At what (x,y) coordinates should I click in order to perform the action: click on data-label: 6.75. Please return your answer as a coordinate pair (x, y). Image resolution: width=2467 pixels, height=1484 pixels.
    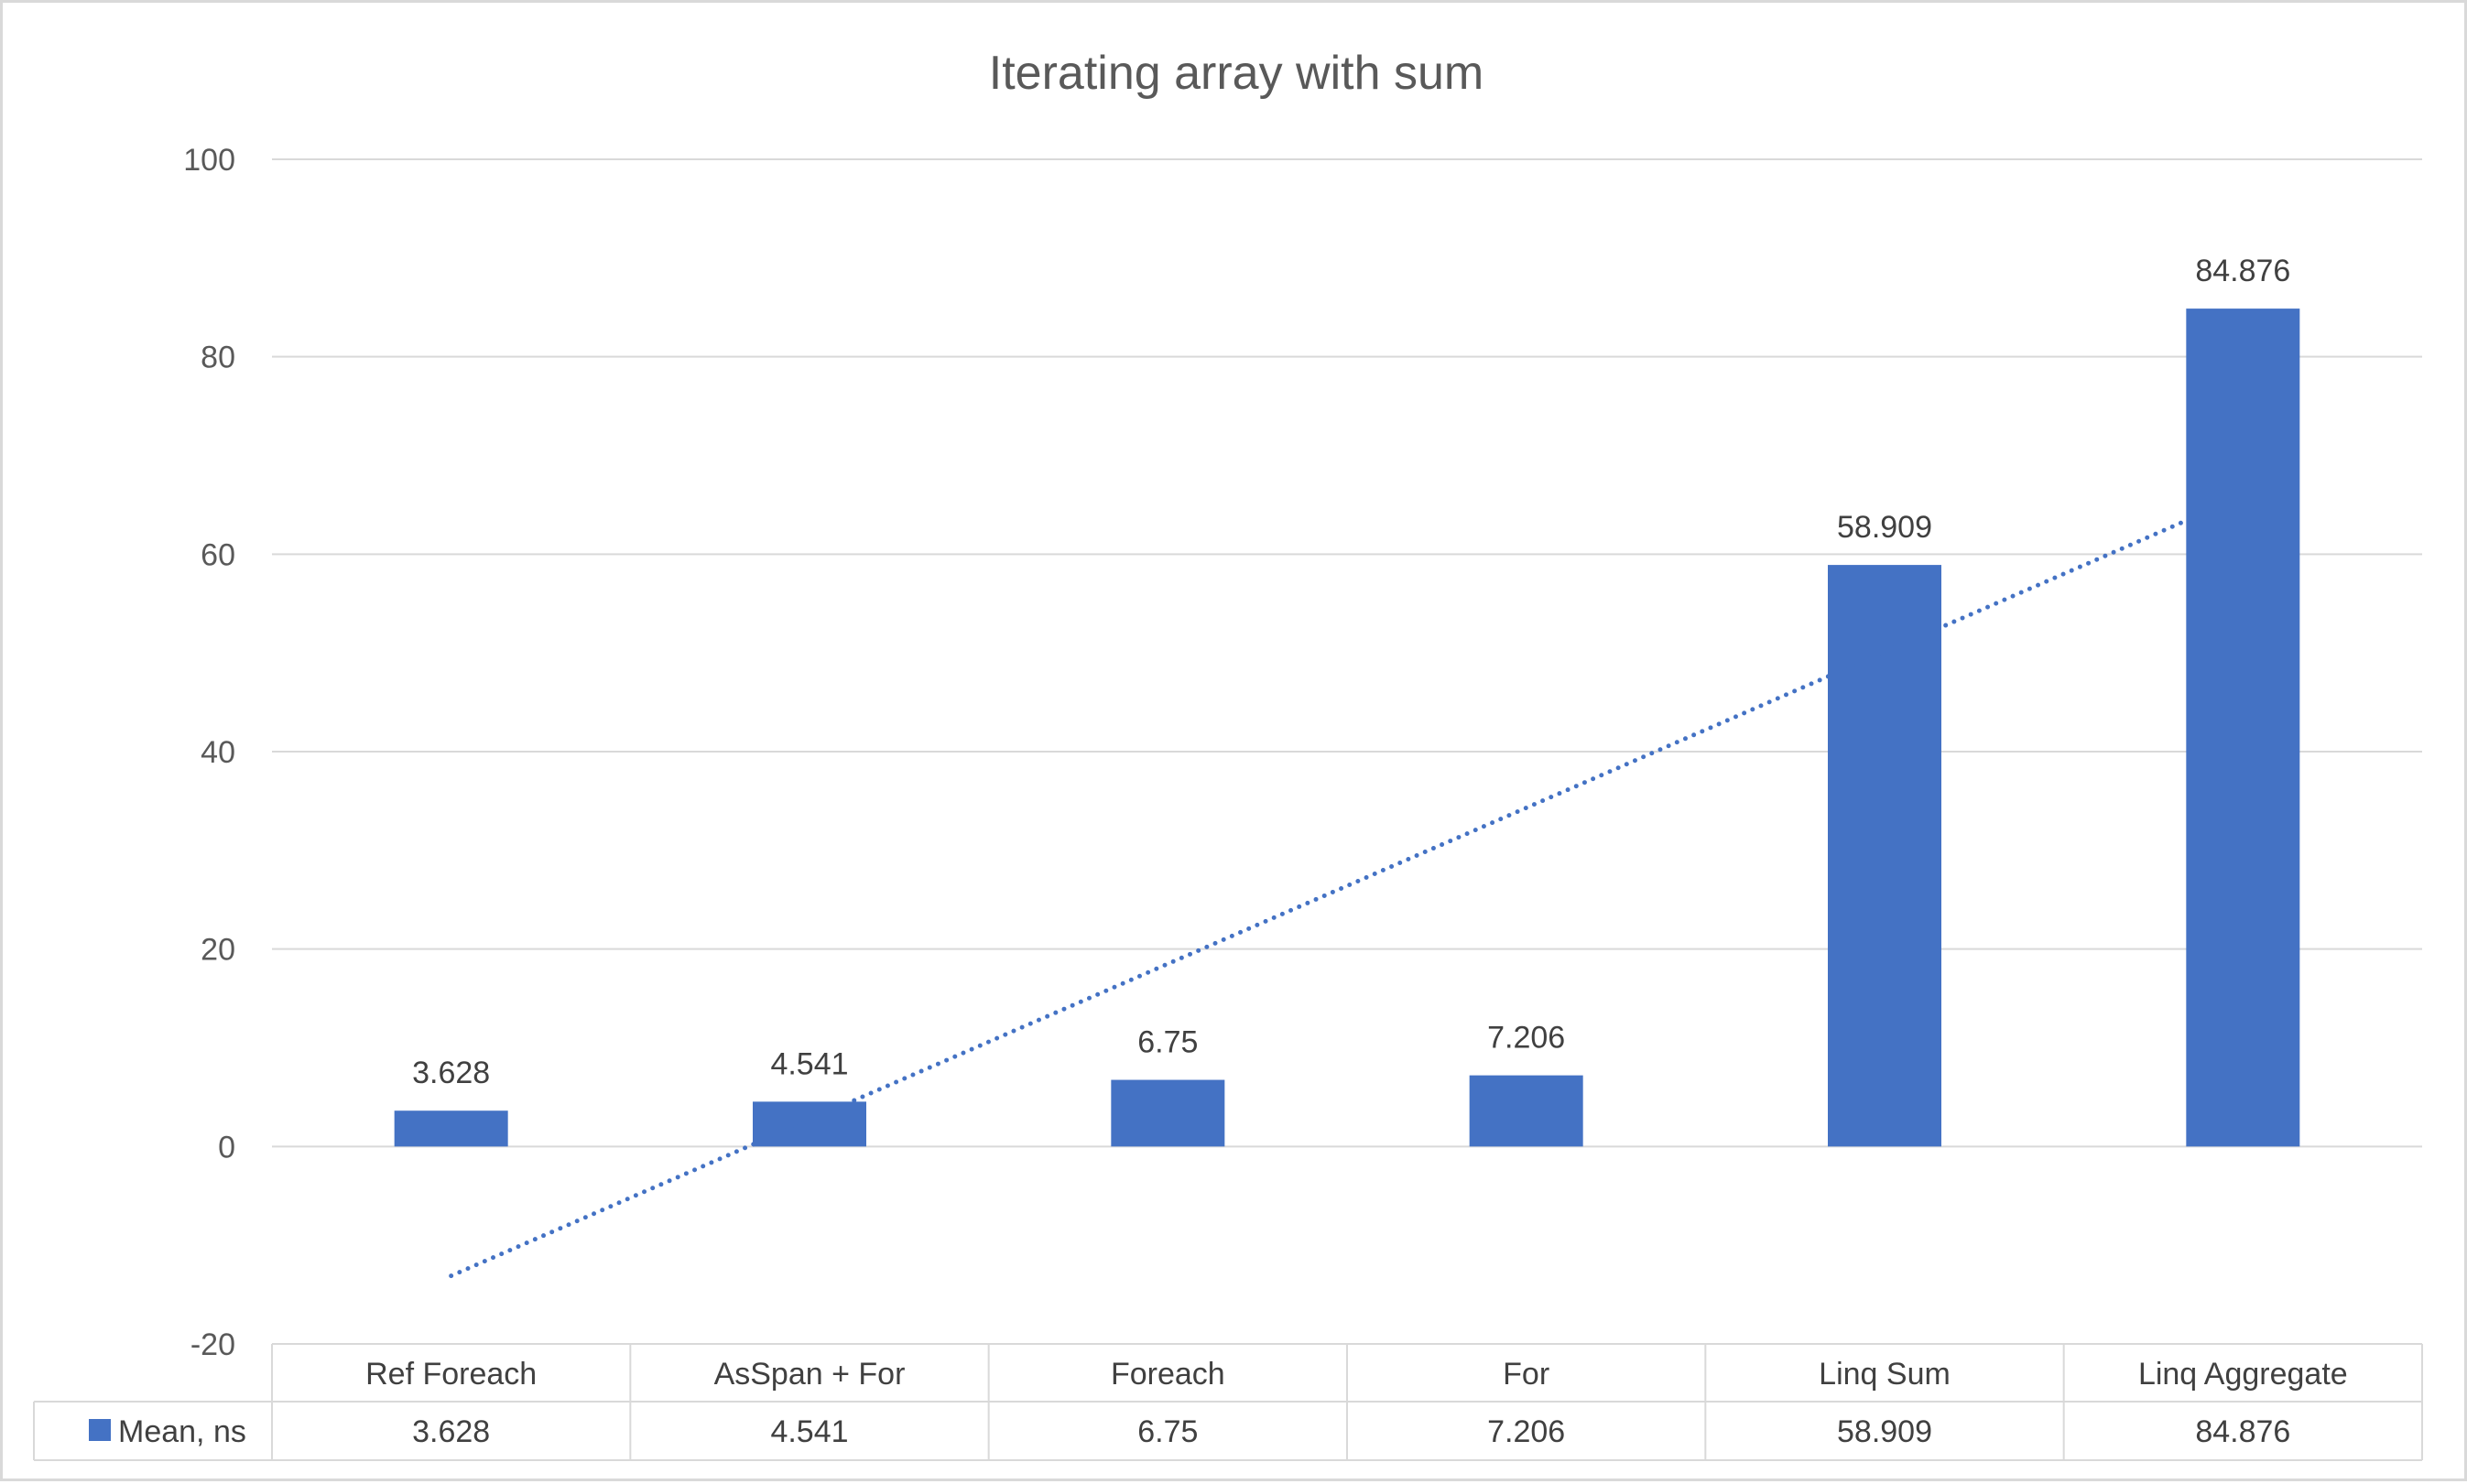
    Looking at the image, I should click on (1167, 1042).